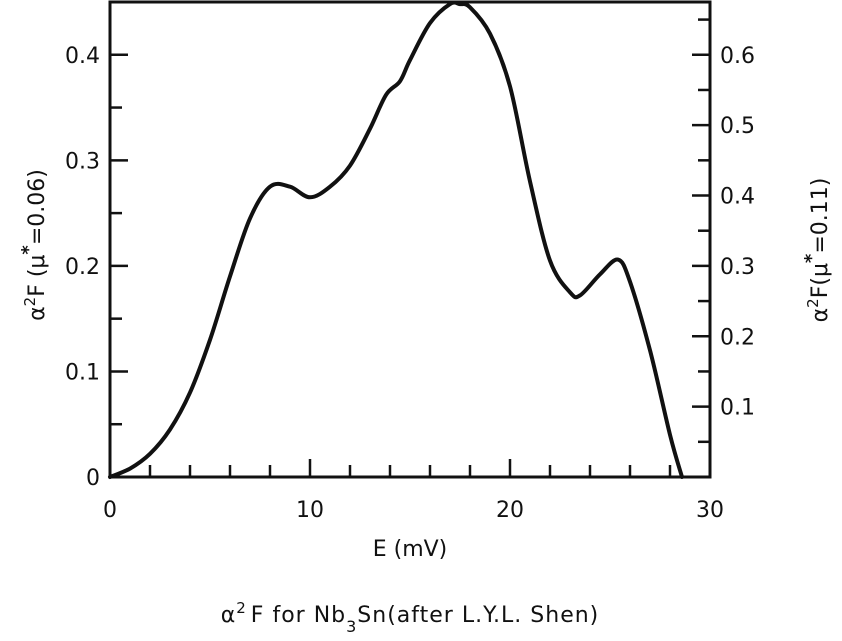  What do you see at coordinates (710, 510) in the screenshot?
I see `x-tick-label: 30` at bounding box center [710, 510].